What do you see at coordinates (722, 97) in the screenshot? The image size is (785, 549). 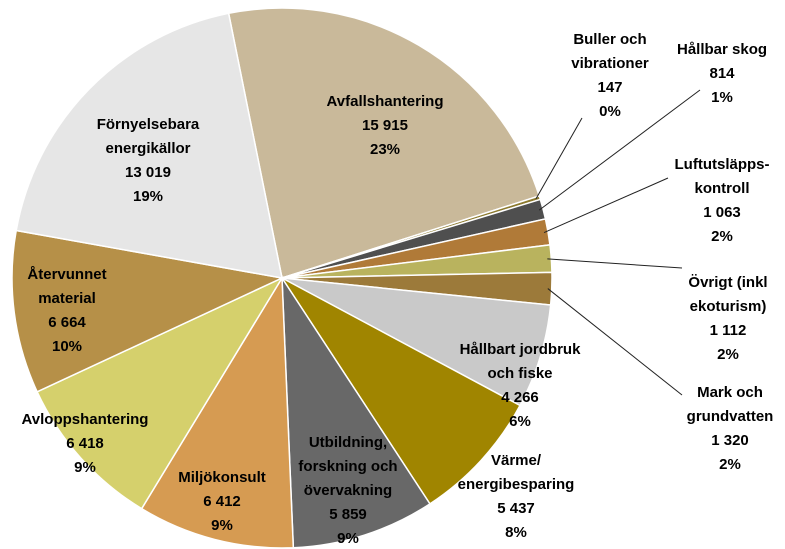 I see `label-percent: 1%` at bounding box center [722, 97].